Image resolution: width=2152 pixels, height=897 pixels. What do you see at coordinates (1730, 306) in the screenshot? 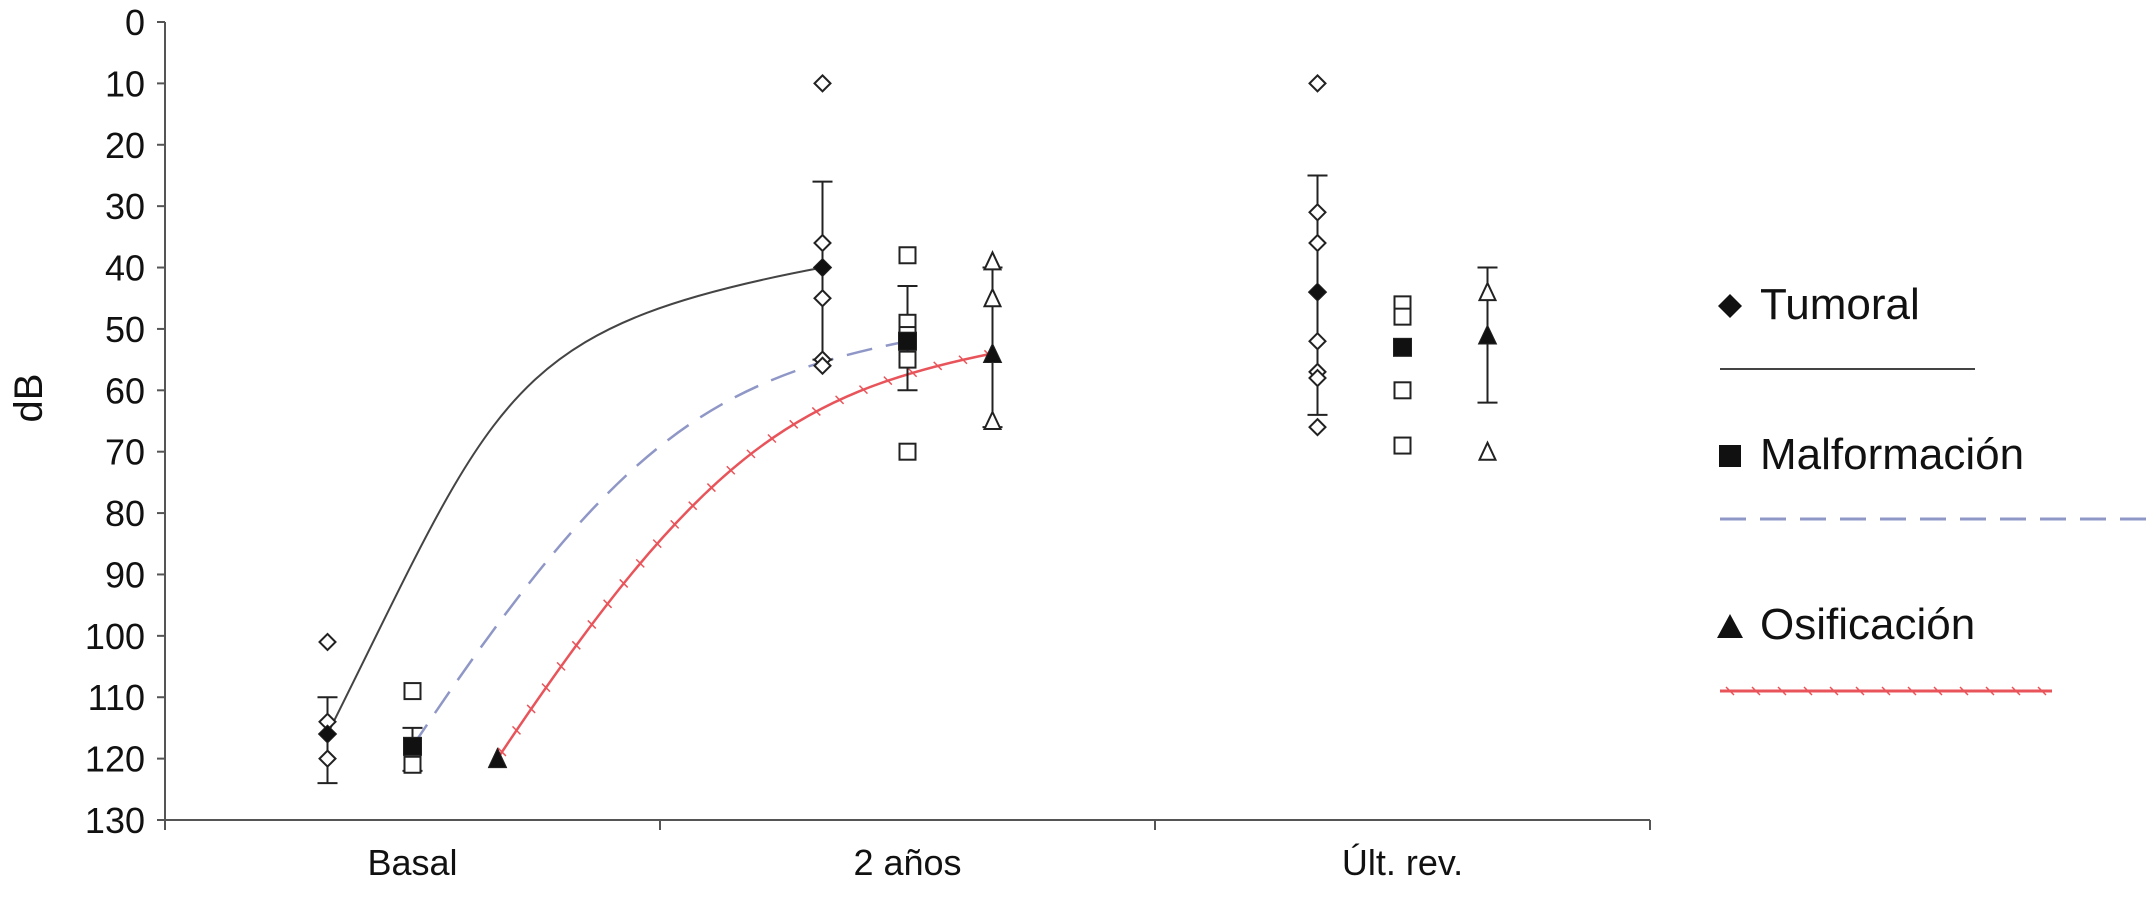
I see `diamond-marker-icon` at bounding box center [1730, 306].